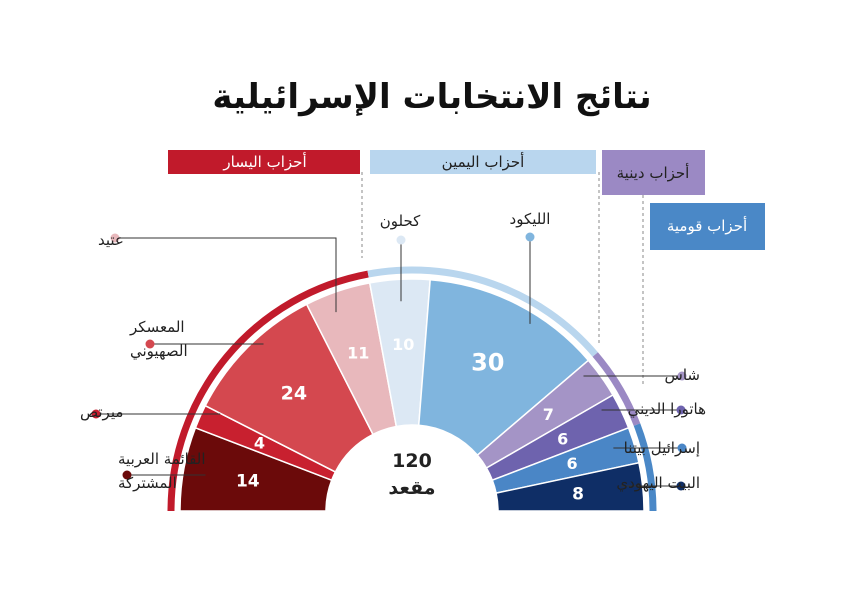  Describe the element at coordinates (570, 486) in the screenshot. I see `party-10-segment` at that location.